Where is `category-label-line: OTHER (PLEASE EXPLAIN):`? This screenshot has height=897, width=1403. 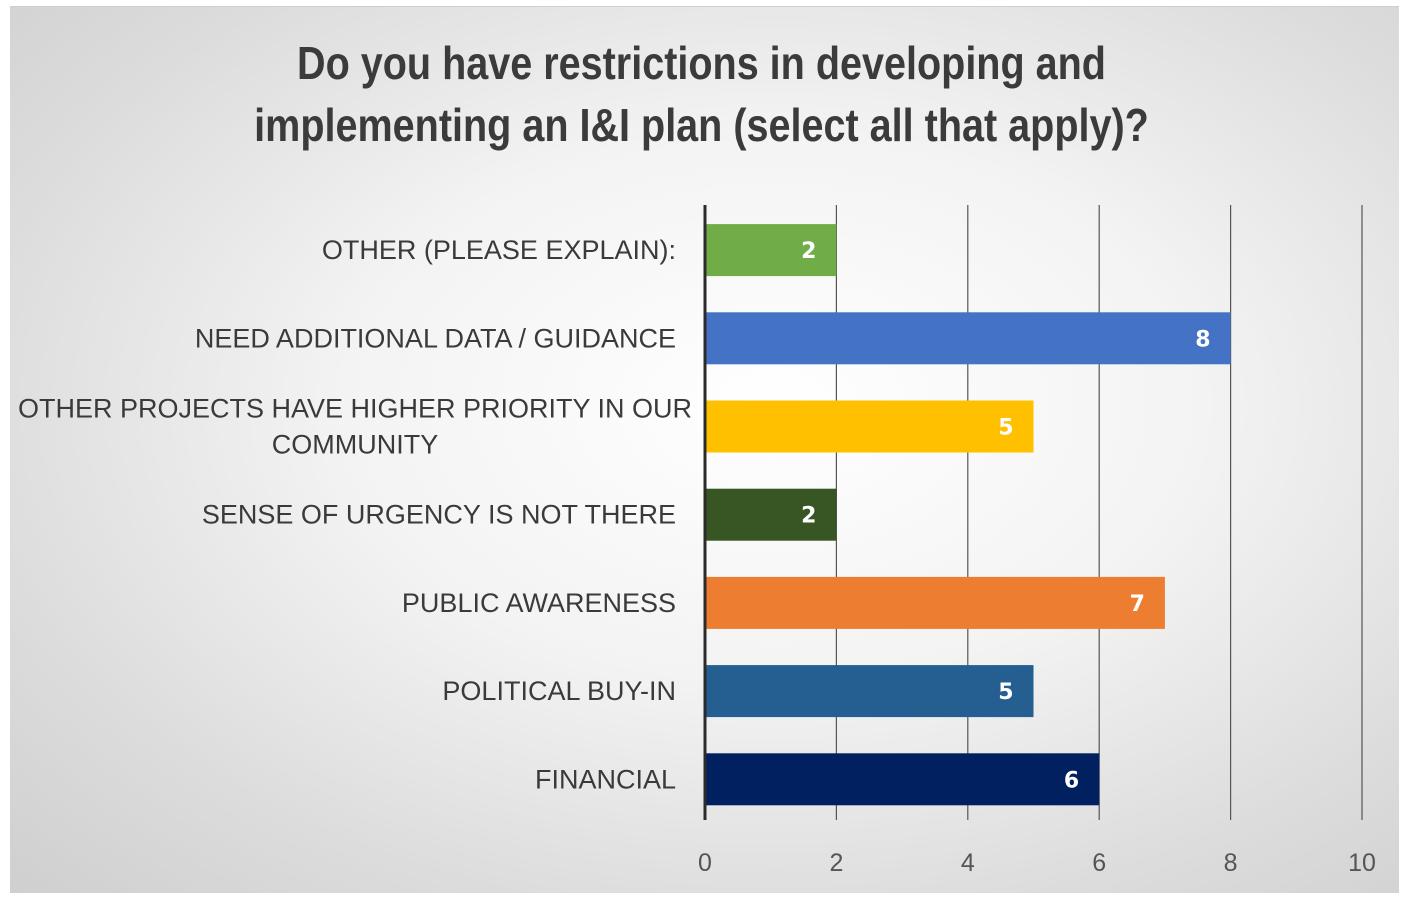
category-label-line: OTHER (PLEASE EXPLAIN): is located at coordinates (499, 250).